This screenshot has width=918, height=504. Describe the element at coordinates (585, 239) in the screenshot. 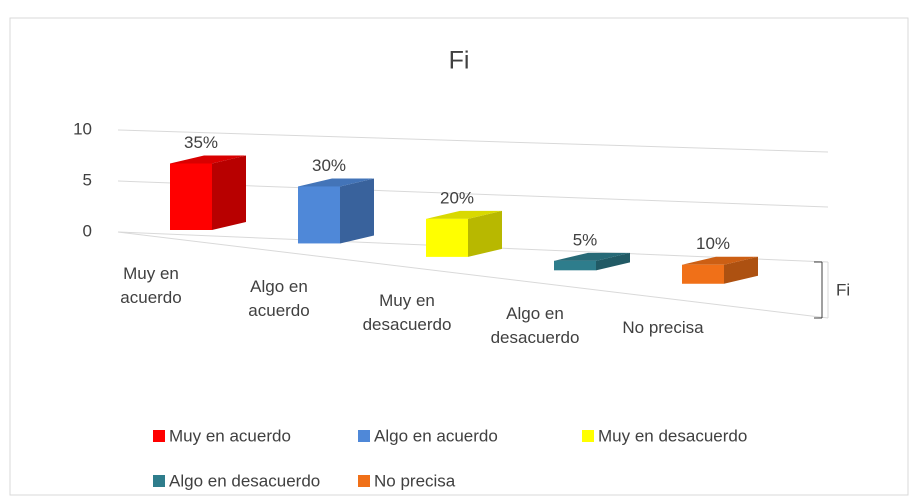

I see `data-label: 5%` at that location.